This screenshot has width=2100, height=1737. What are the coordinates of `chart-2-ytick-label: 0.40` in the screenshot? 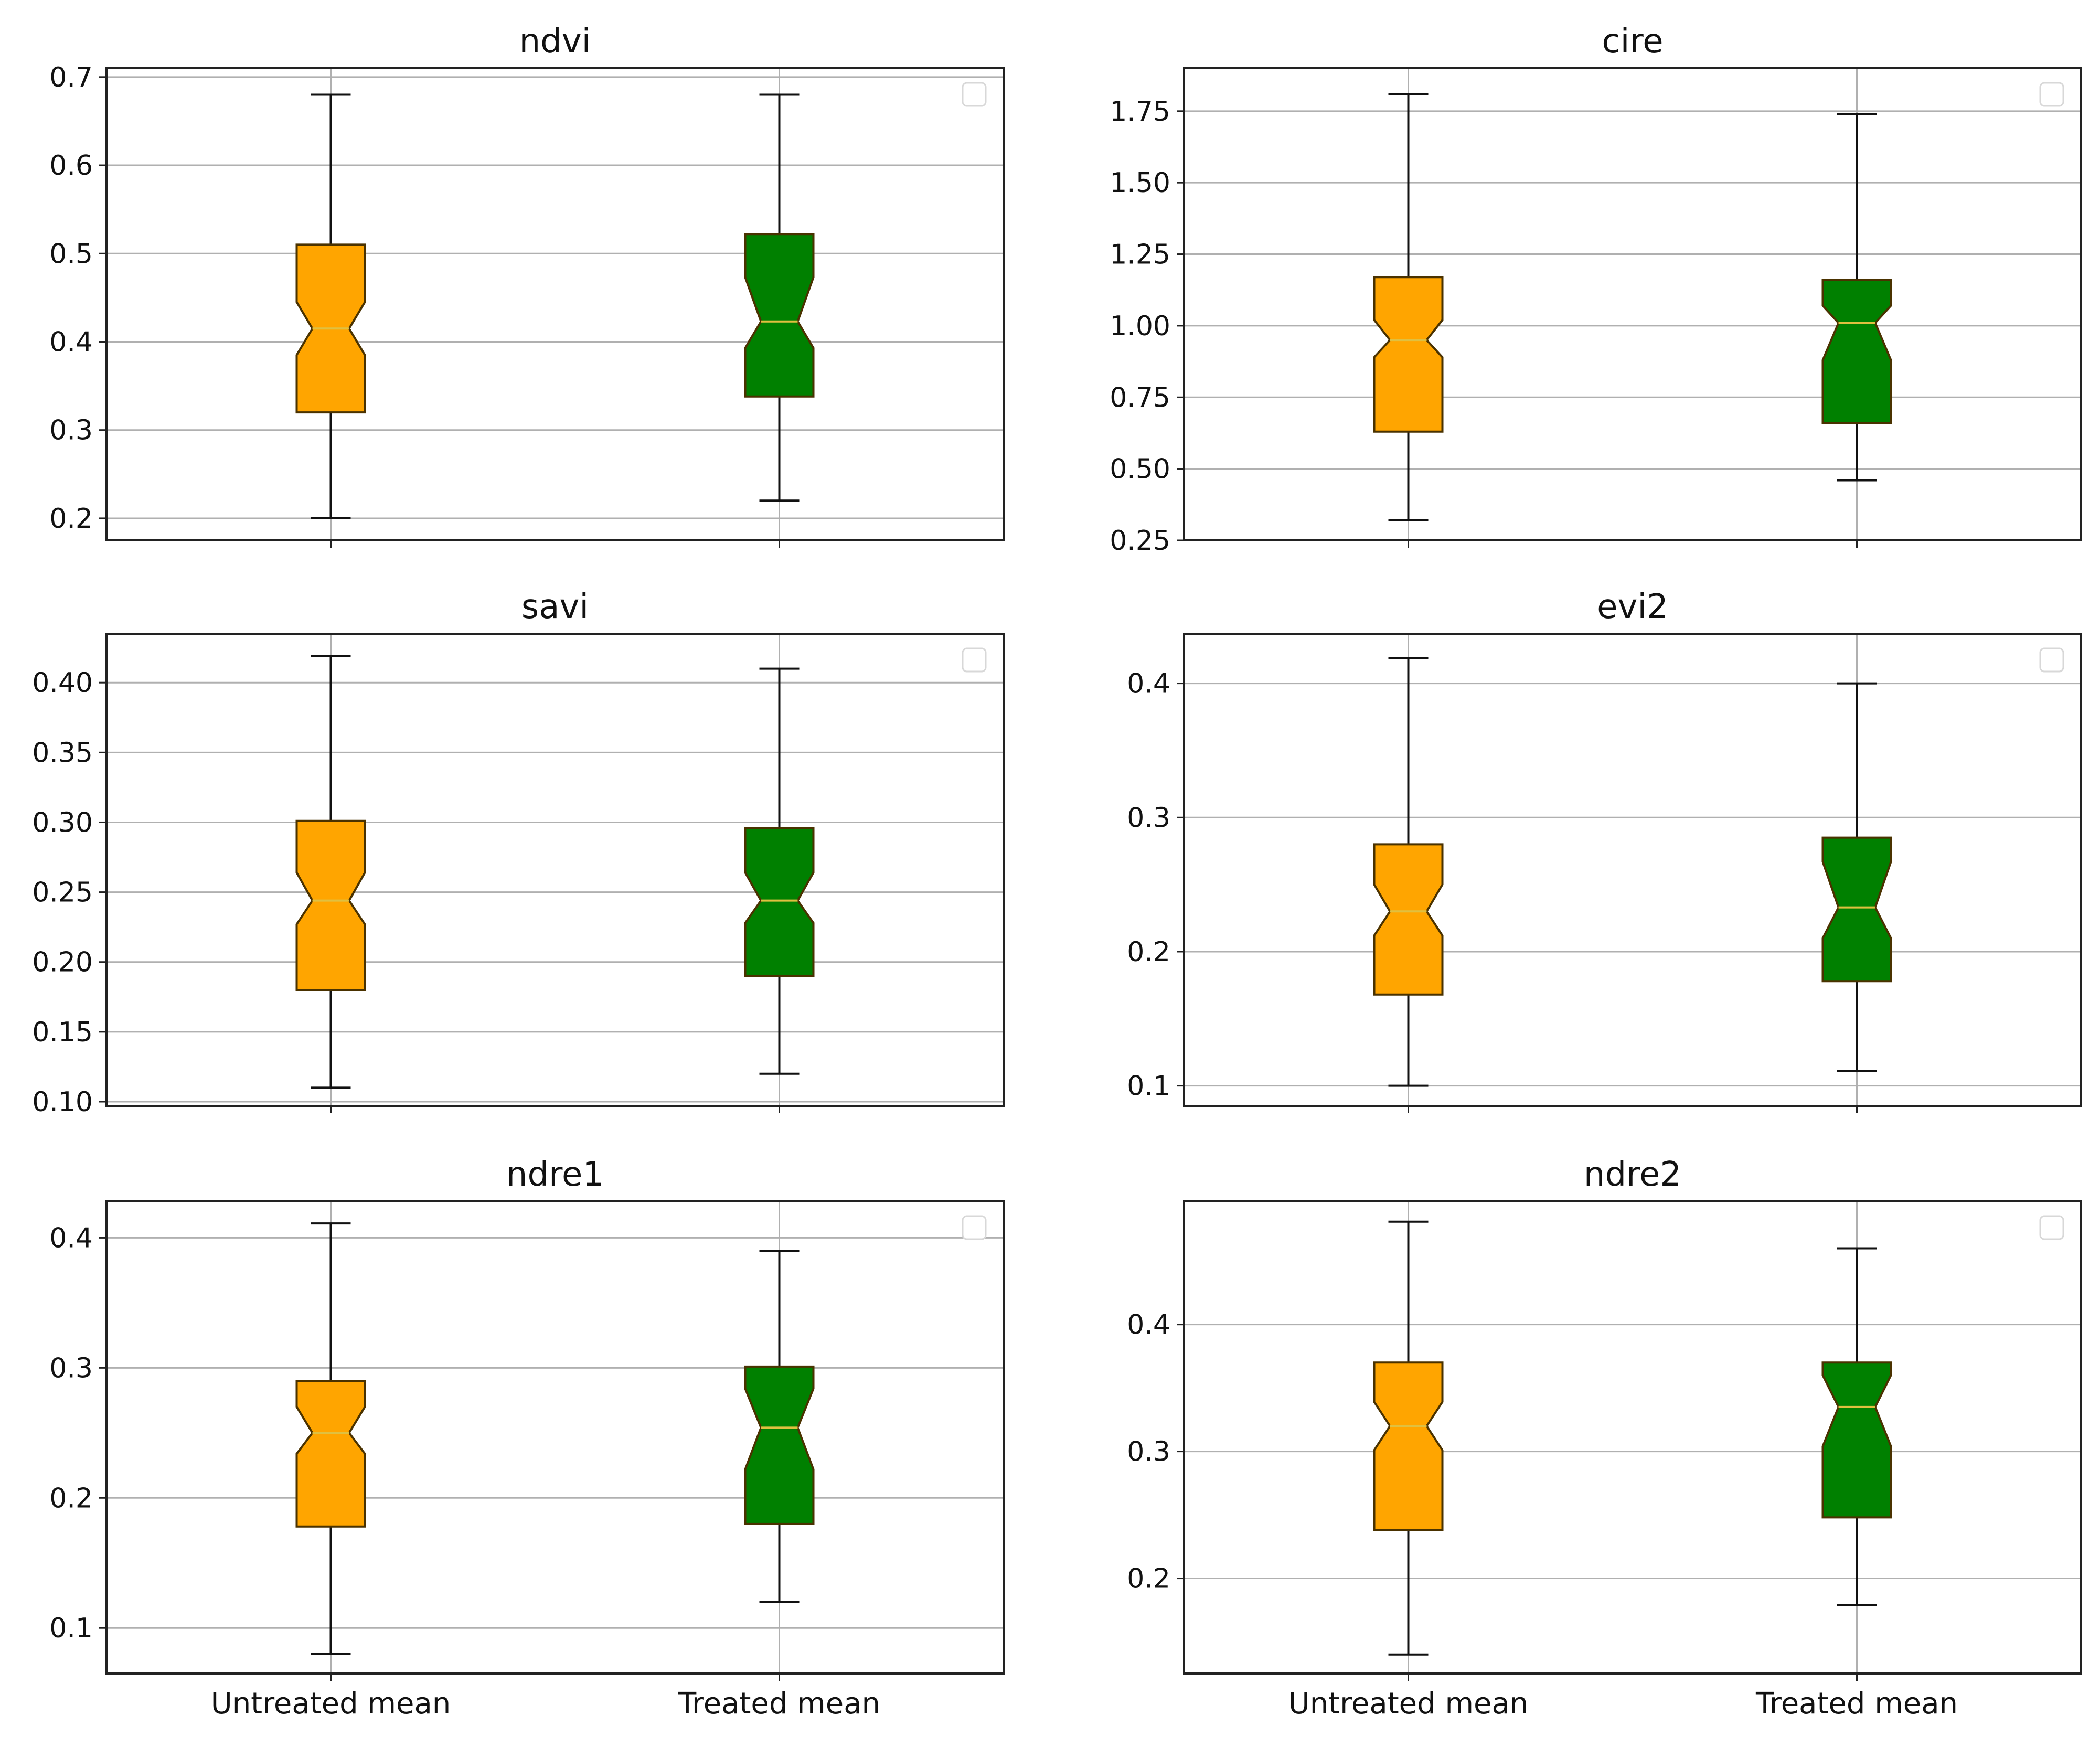 It's located at (62, 683).